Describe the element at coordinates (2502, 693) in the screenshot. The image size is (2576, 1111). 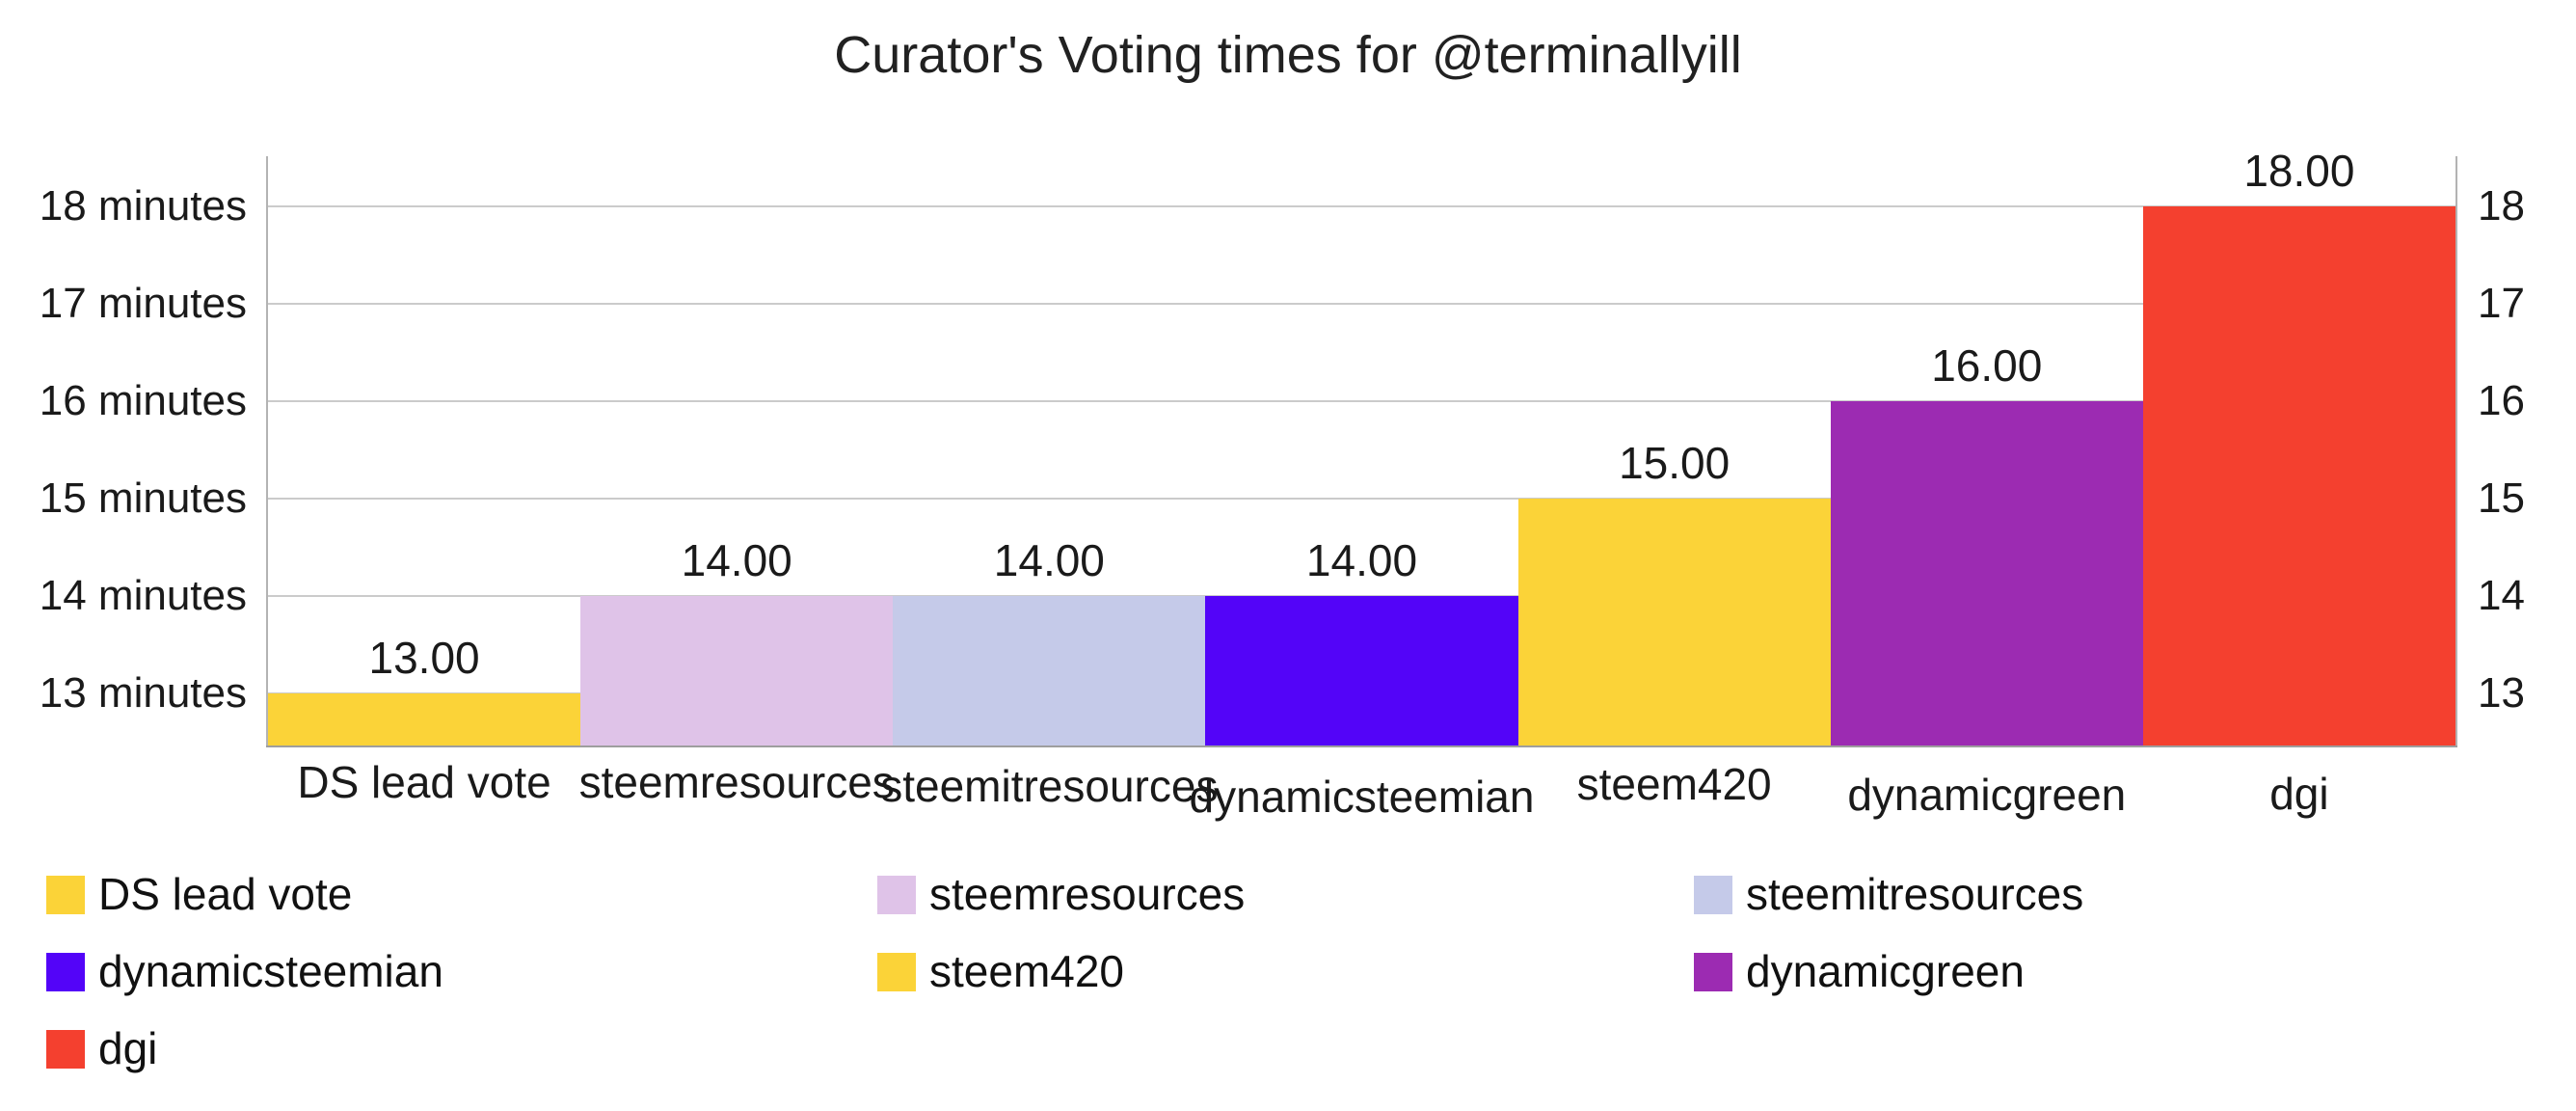
I see `y-tick-right-13: 13` at that location.